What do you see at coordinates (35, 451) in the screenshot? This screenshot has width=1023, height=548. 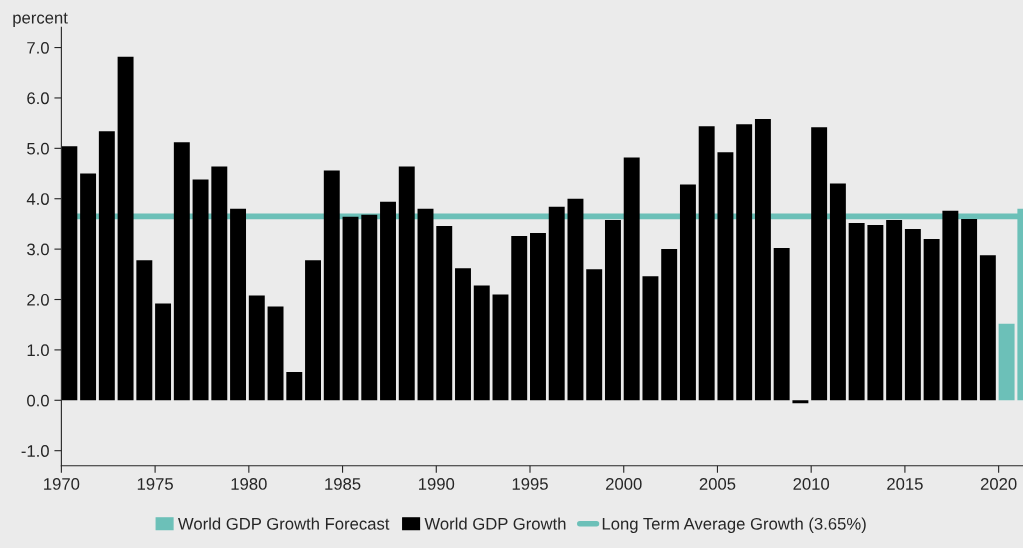 I see `y-tick-label: -1.0` at bounding box center [35, 451].